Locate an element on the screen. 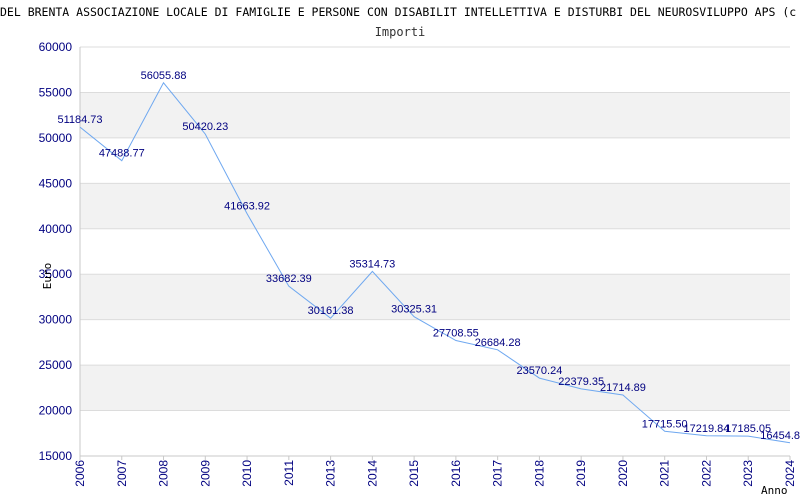  data-label: 30161.38 is located at coordinates (331, 311).